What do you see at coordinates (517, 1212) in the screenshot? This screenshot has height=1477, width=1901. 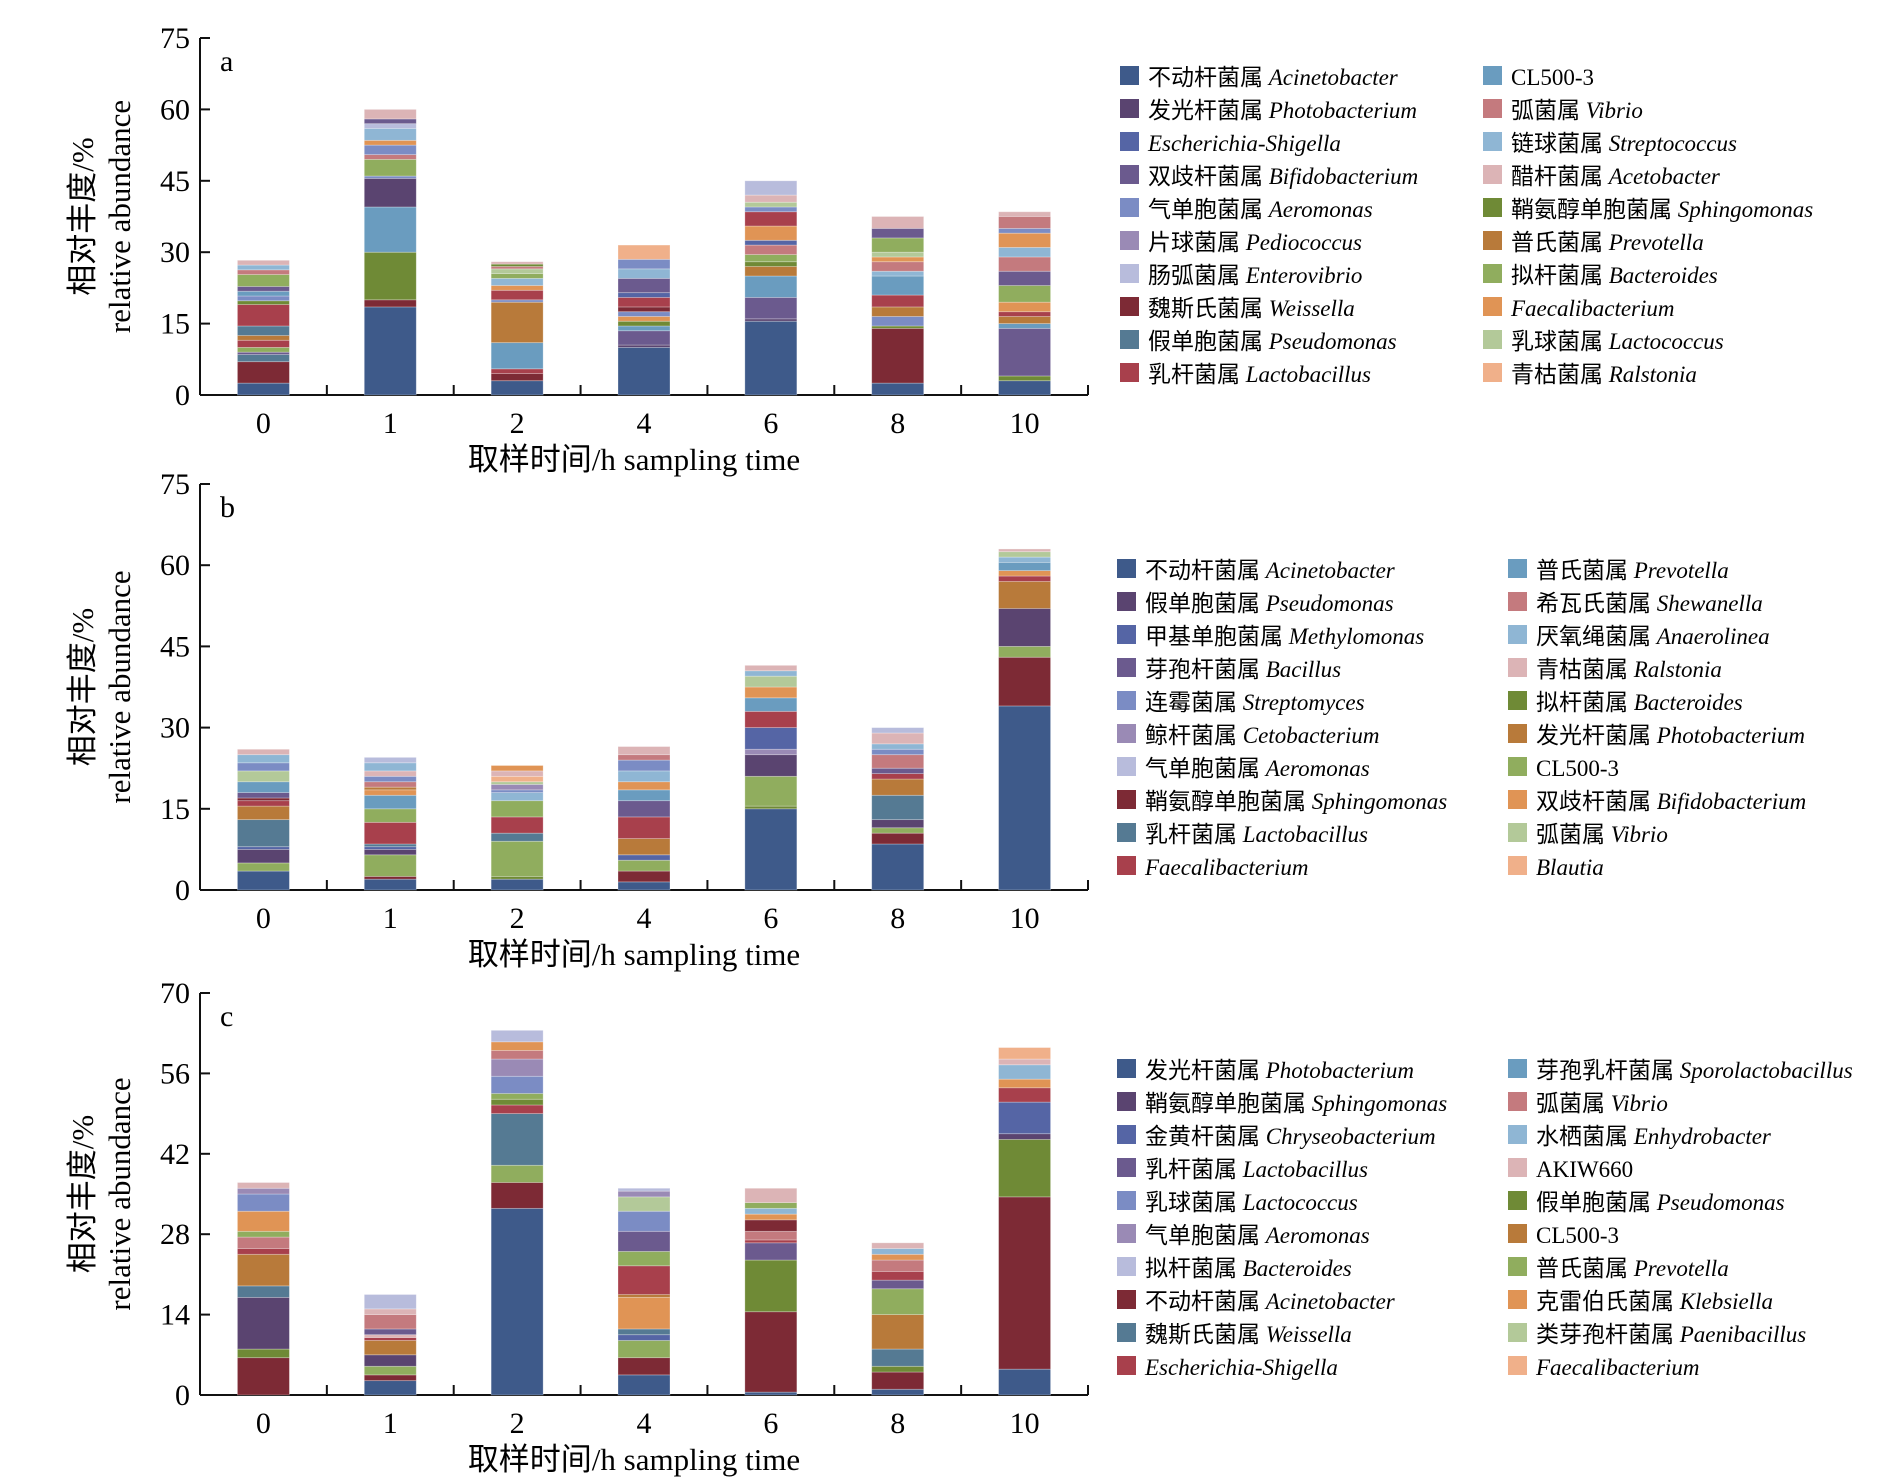 I see `bar-stack-2h` at bounding box center [517, 1212].